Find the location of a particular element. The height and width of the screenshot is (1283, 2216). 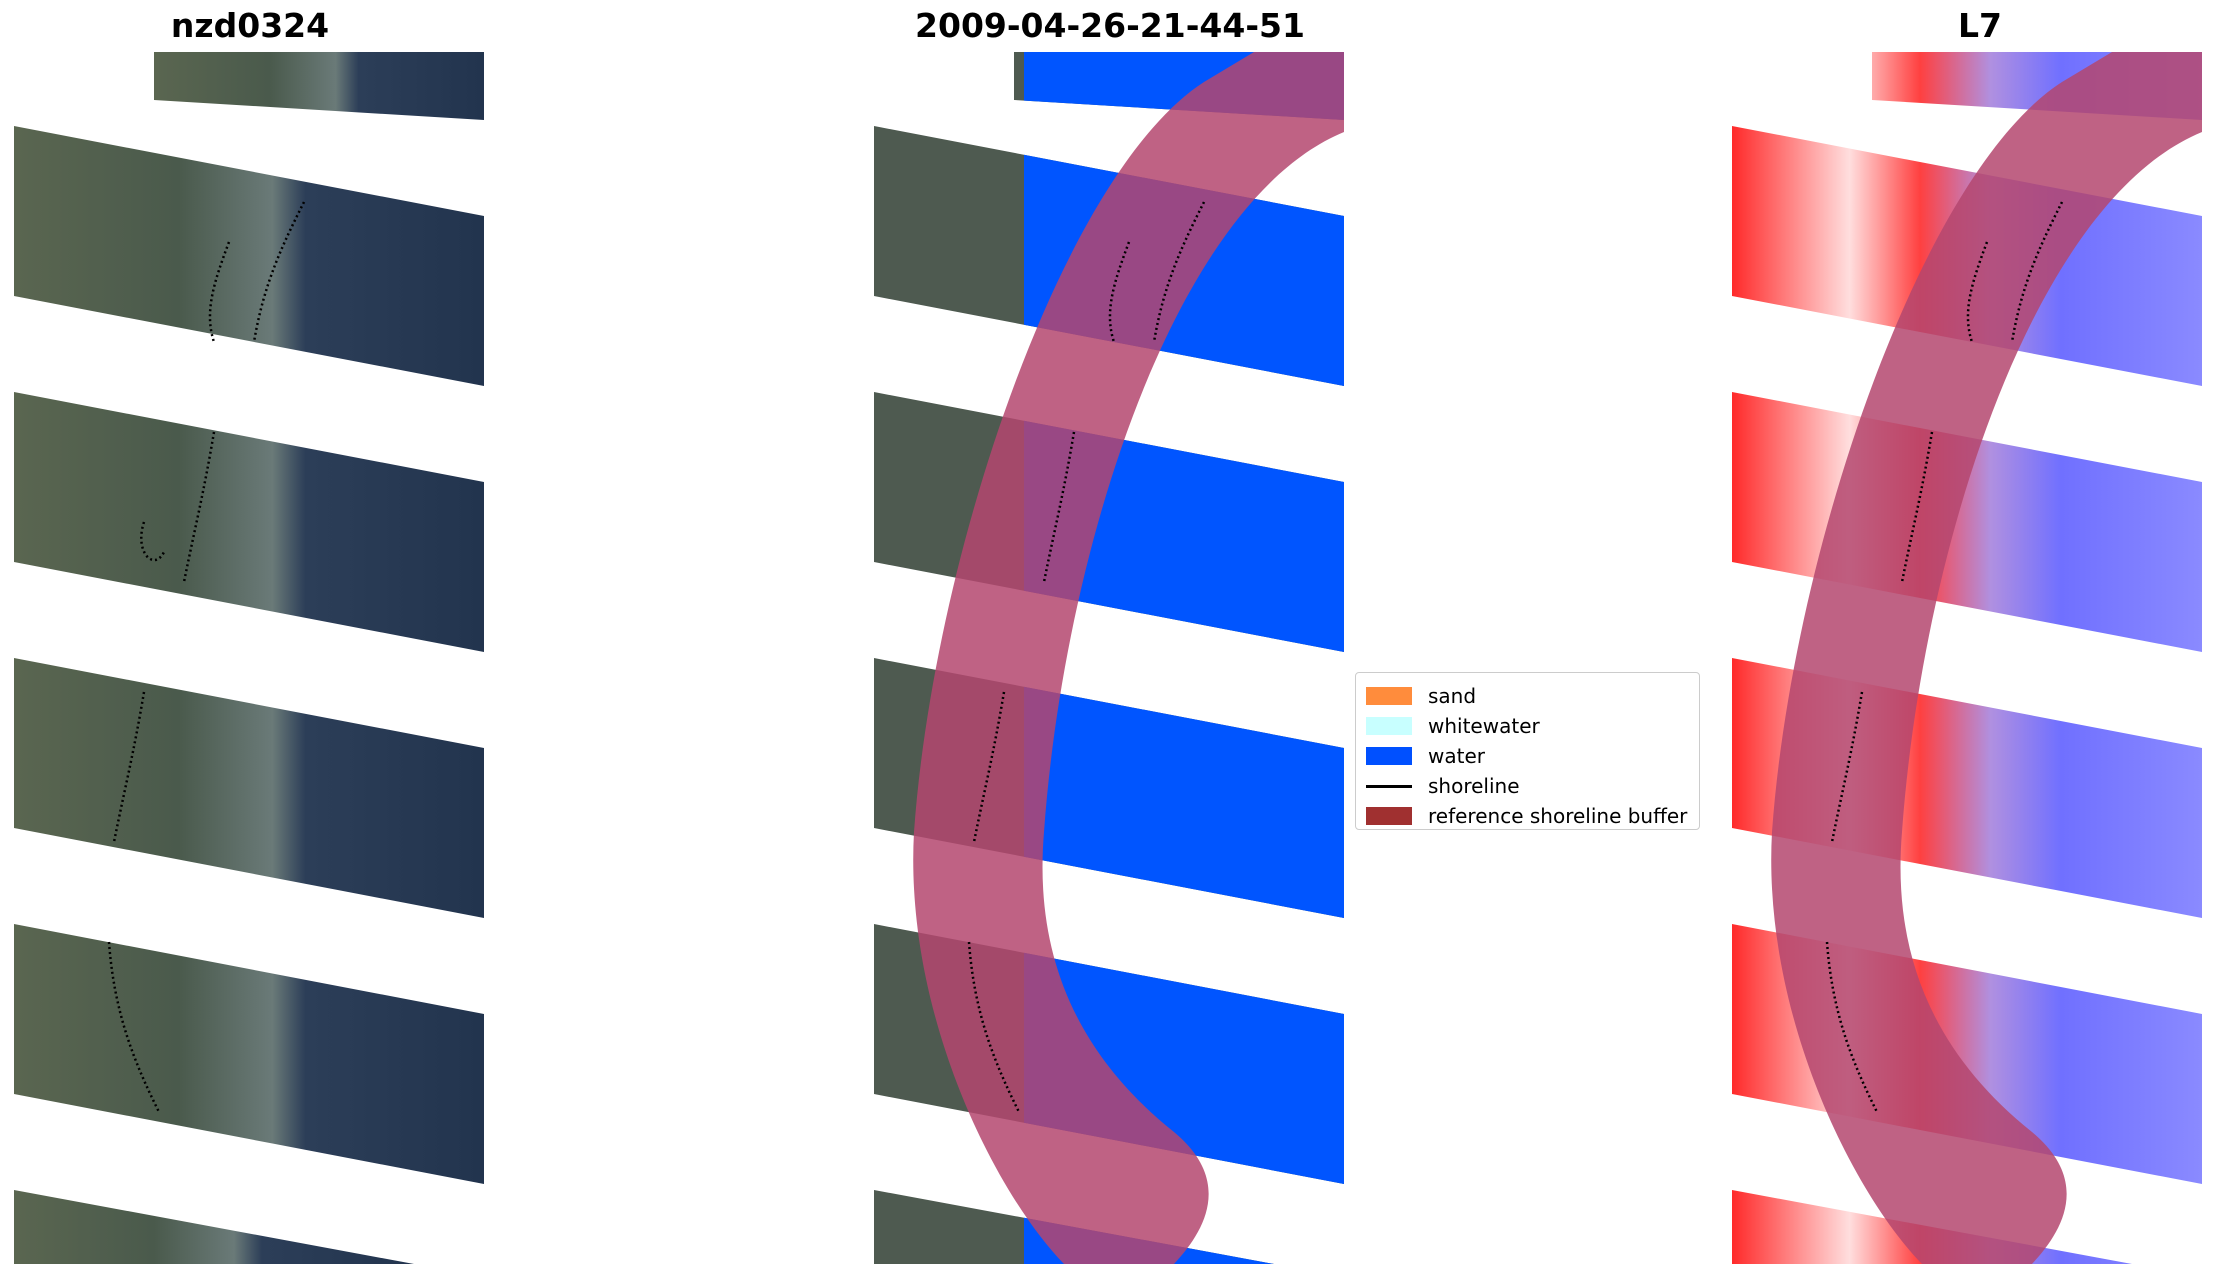

panel-title-classified: 2009-04-26-21-44-51 is located at coordinates (1110, 25).